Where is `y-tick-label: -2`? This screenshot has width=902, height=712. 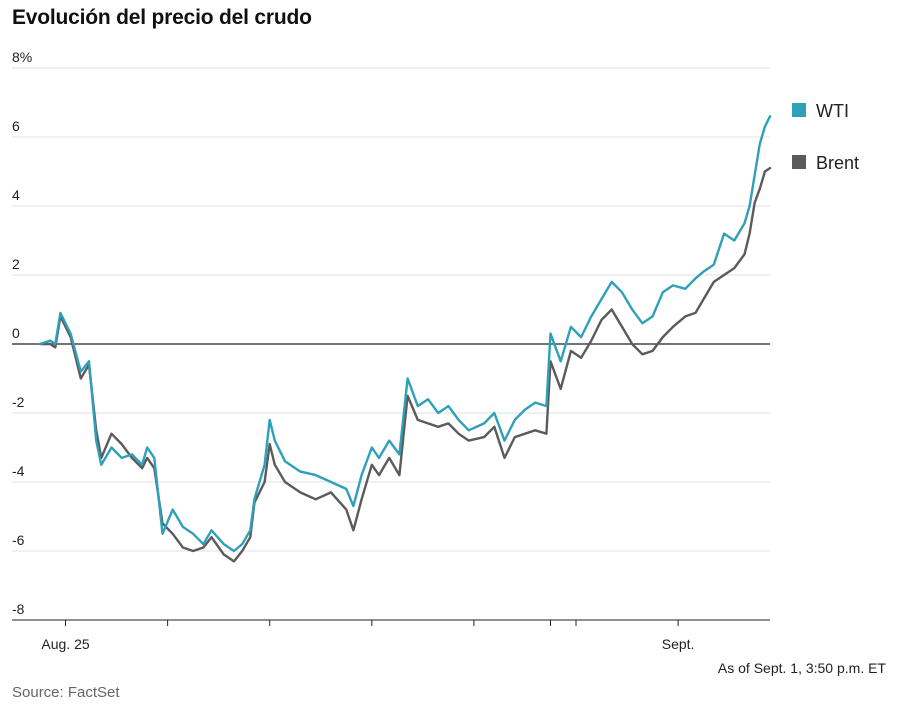 y-tick-label: -2 is located at coordinates (18, 402).